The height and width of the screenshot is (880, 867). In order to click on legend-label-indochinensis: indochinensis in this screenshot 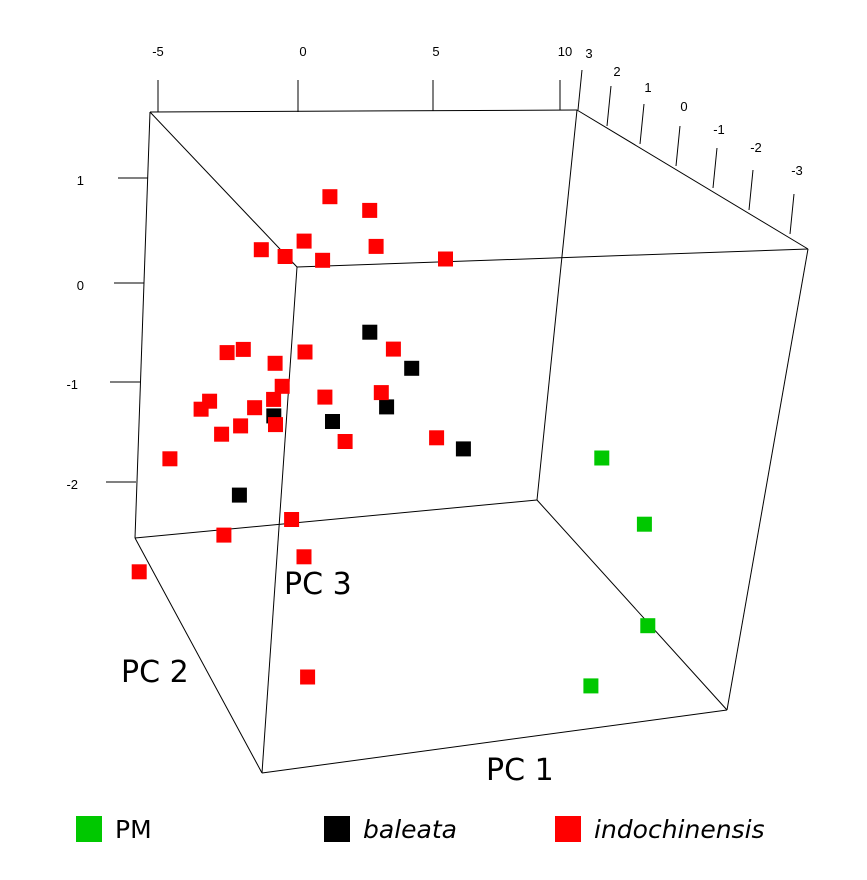, I will do `click(679, 829)`.